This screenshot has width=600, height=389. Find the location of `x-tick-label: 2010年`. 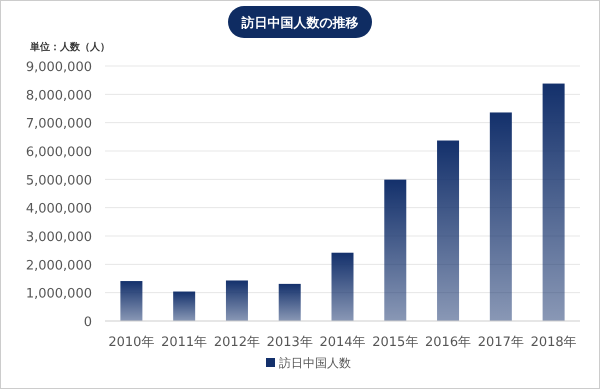

x-tick-label: 2010年 is located at coordinates (131, 342).